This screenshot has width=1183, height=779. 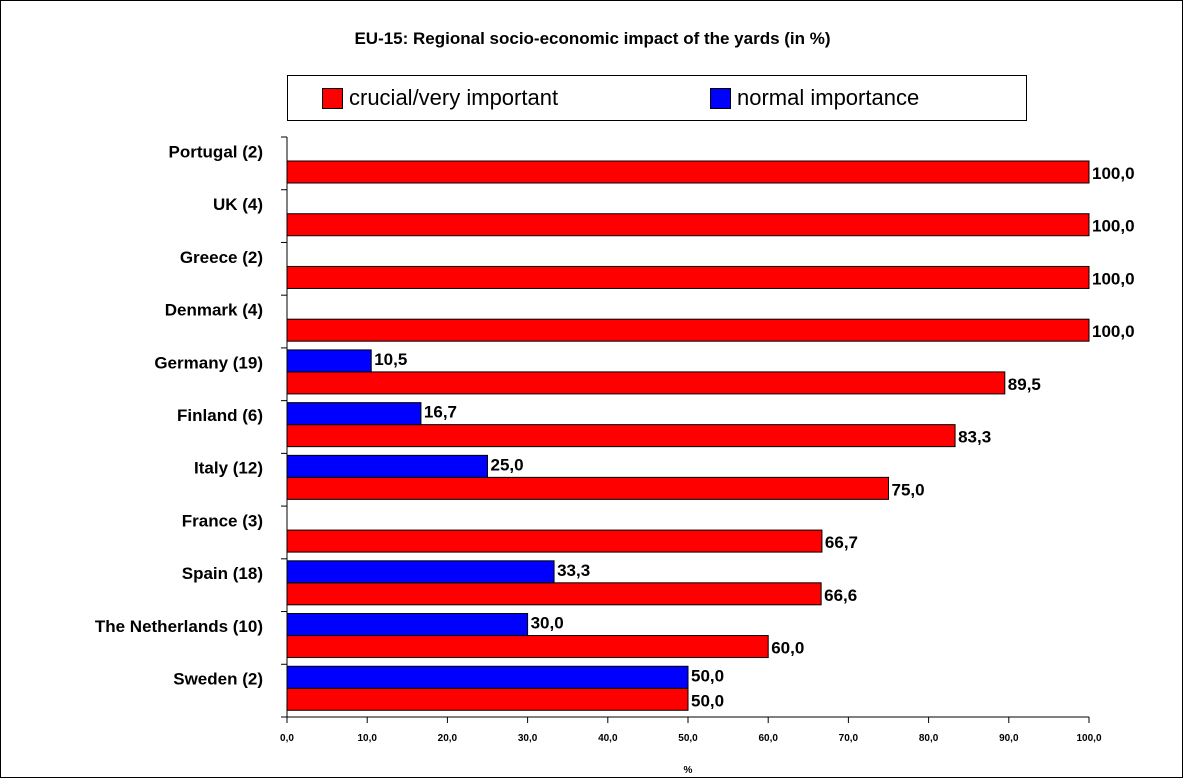 I want to click on category-label: Finland (6), so click(x=220, y=415).